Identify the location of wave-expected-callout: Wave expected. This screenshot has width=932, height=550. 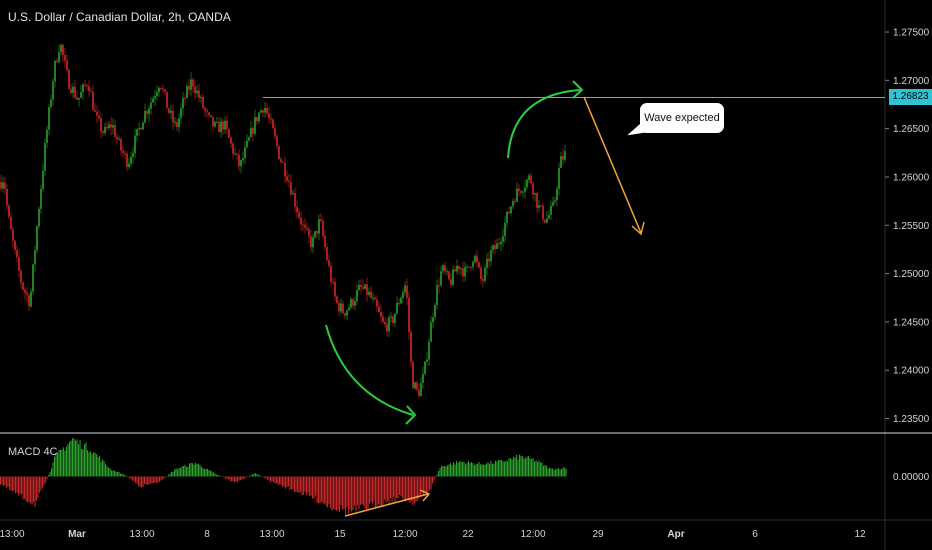
(682, 118).